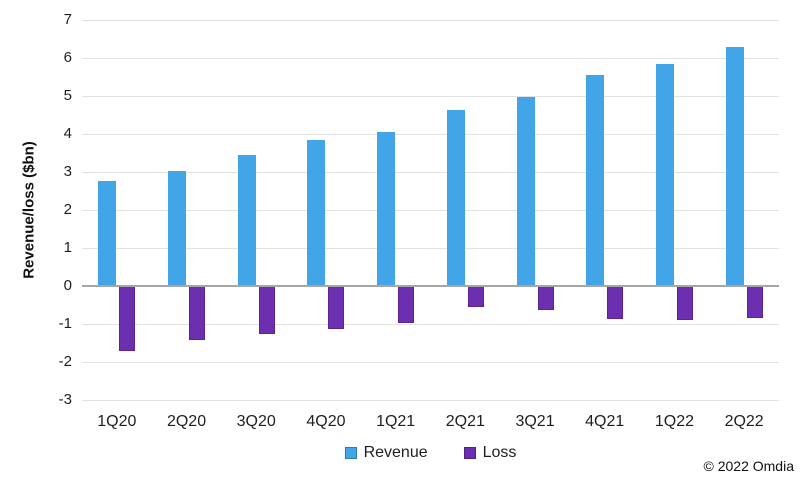 This screenshot has height=486, width=800. I want to click on x-tick-label: 4Q21, so click(605, 421).